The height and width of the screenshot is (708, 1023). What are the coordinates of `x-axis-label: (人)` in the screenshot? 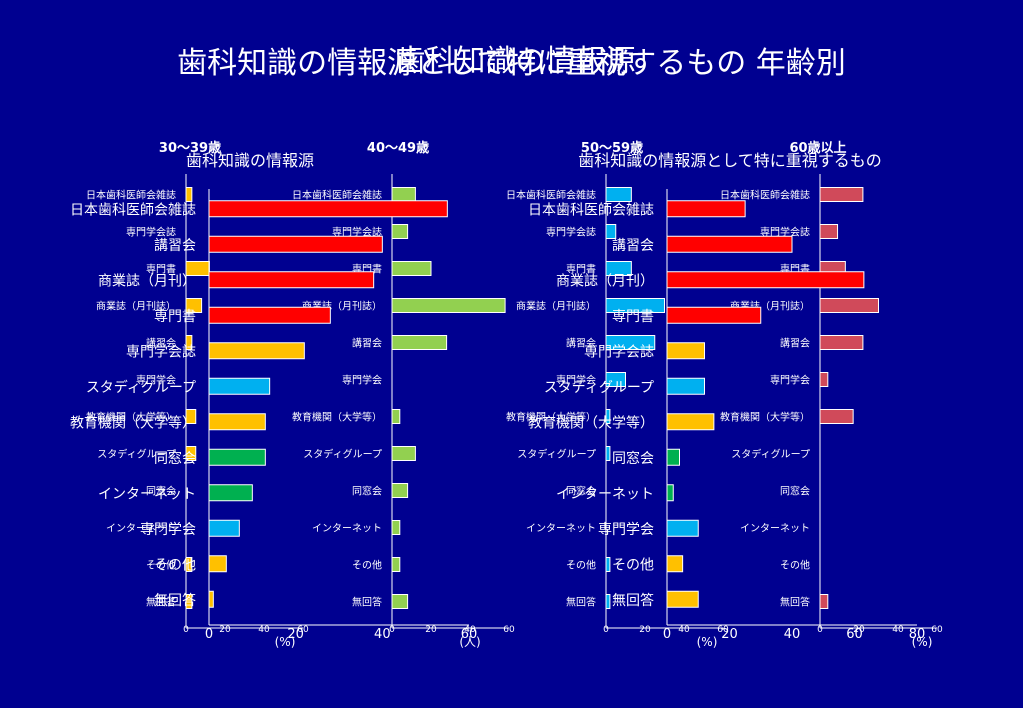 It's located at (469, 642).